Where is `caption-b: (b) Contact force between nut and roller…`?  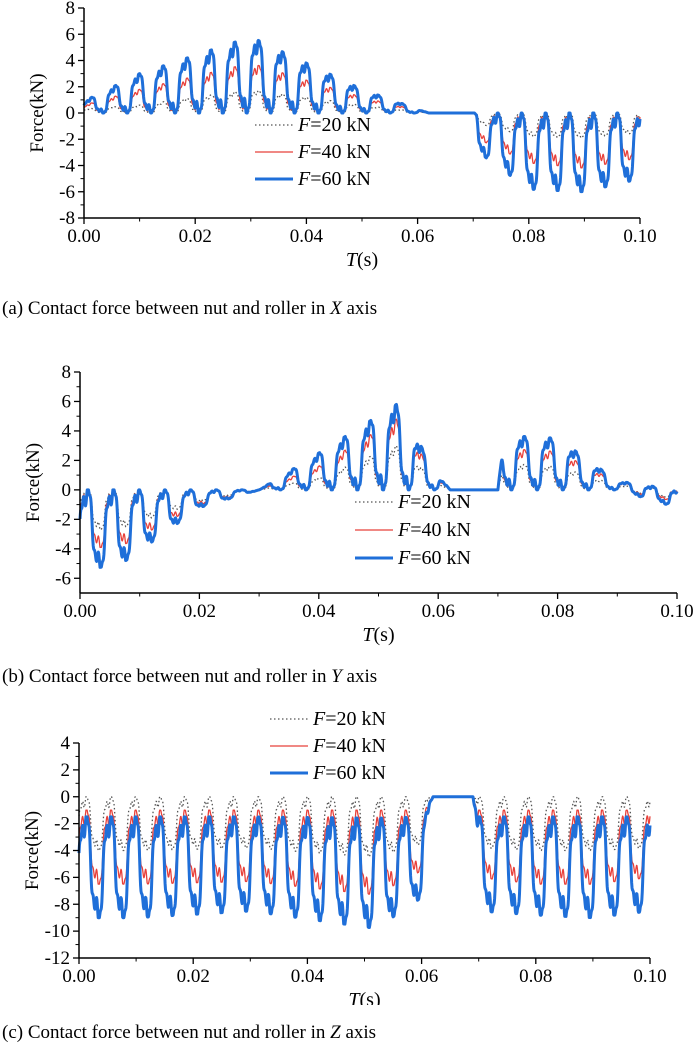
caption-b: (b) Contact force between nut and roller… is located at coordinates (189, 677).